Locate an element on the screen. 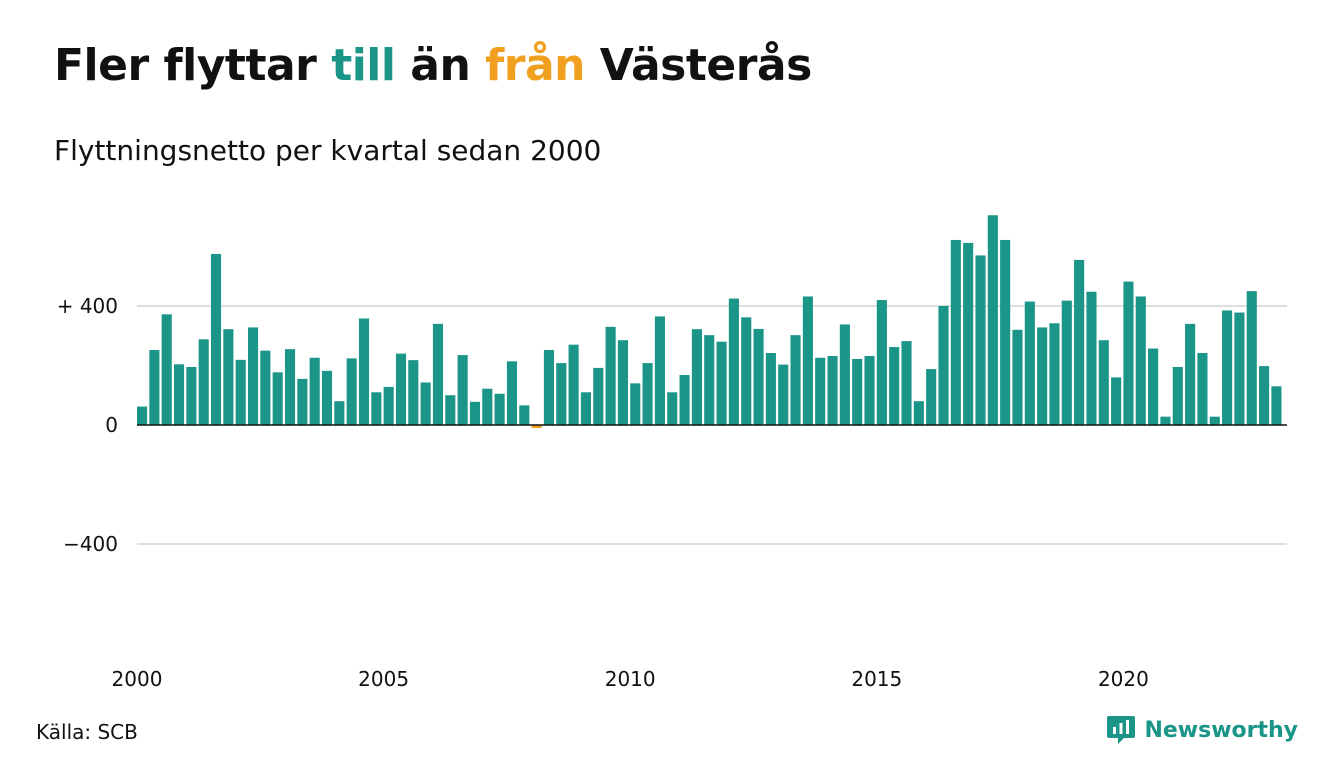 The width and height of the screenshot is (1340, 780). chart-subtitle: Flyttningsnetto per kvartal sedan 2000 is located at coordinates (328, 150).